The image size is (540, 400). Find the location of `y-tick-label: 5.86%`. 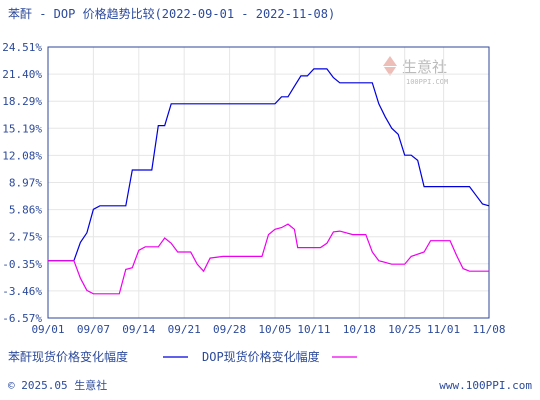

y-tick-label: 5.86% is located at coordinates (25, 210).